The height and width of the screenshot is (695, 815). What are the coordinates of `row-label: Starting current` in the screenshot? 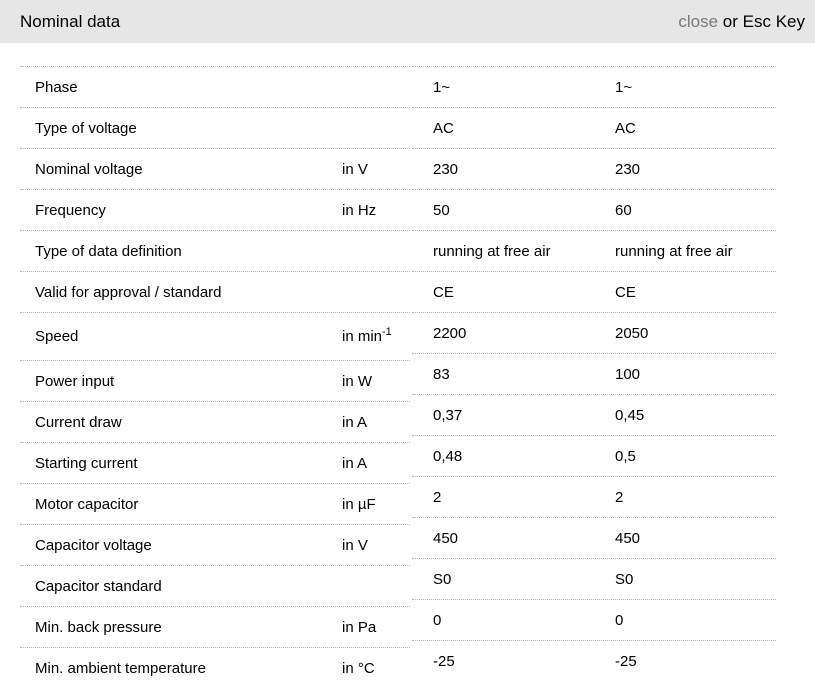 It's located at (86, 463).